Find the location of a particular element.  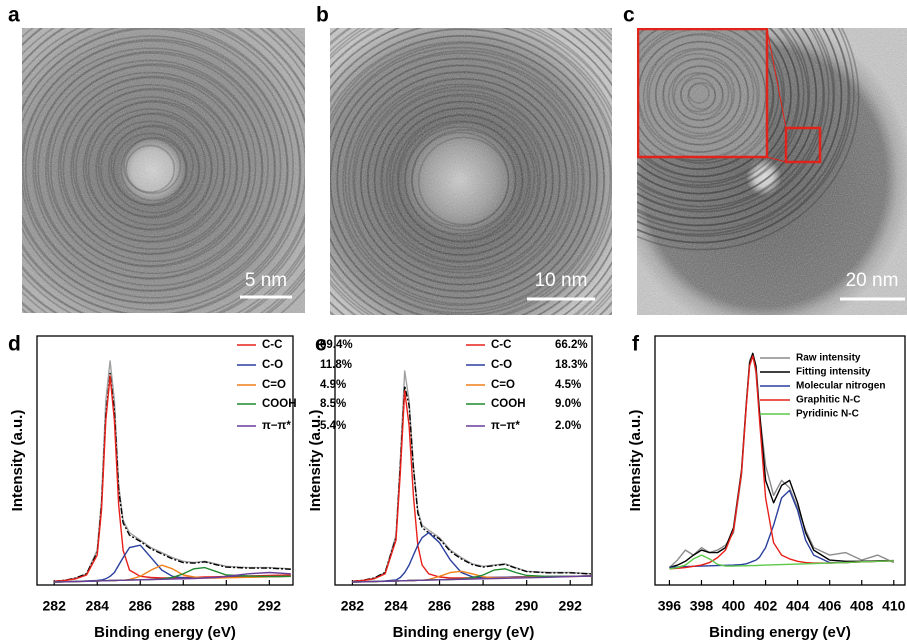

scale-bar-label: 10 nm is located at coordinates (561, 280).